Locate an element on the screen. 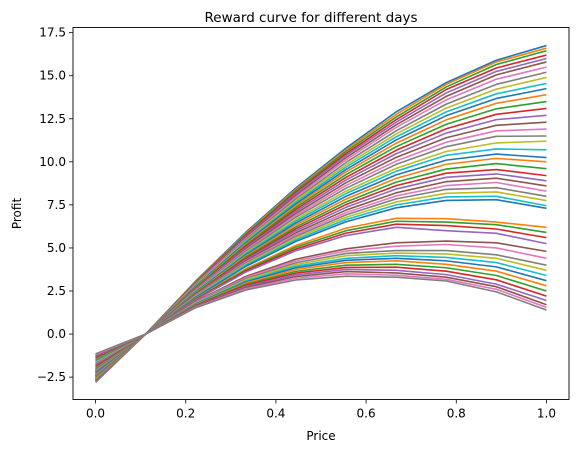 The width and height of the screenshot is (579, 453). x-tick-label: 1.0 is located at coordinates (546, 414).